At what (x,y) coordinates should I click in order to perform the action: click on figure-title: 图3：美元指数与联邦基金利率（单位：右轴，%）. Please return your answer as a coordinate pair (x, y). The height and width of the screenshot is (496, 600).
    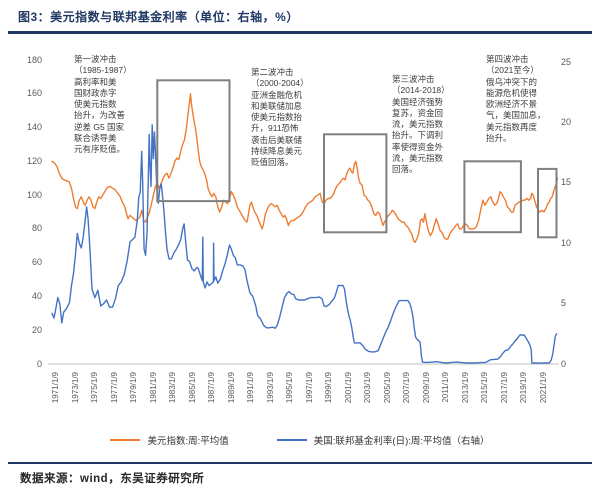
    Looking at the image, I should click on (158, 17).